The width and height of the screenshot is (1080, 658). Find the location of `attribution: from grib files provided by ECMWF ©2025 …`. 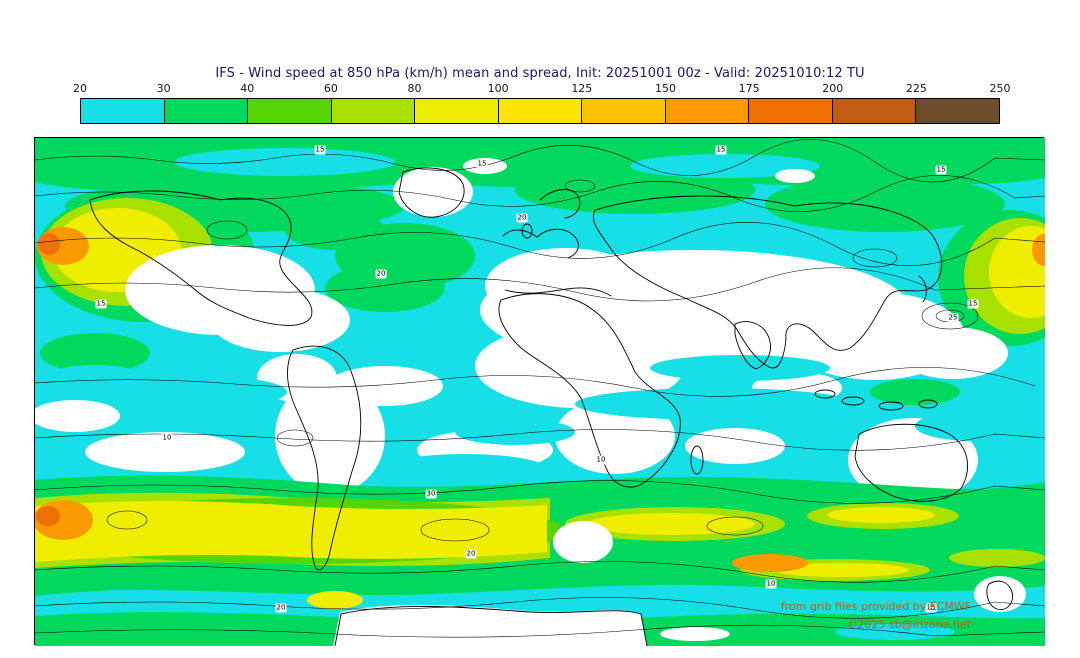

attribution: from grib files provided by ECMWF ©2025 … is located at coordinates (876, 616).